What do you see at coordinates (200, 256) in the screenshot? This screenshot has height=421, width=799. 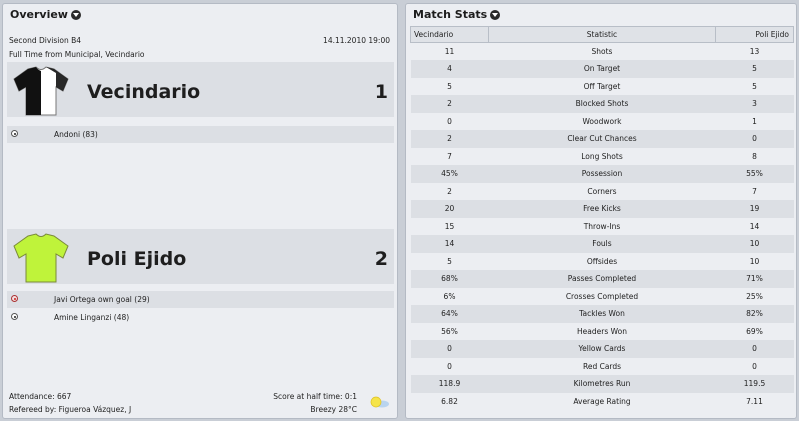 I see `away-team-band: Poli Ejido 2` at bounding box center [200, 256].